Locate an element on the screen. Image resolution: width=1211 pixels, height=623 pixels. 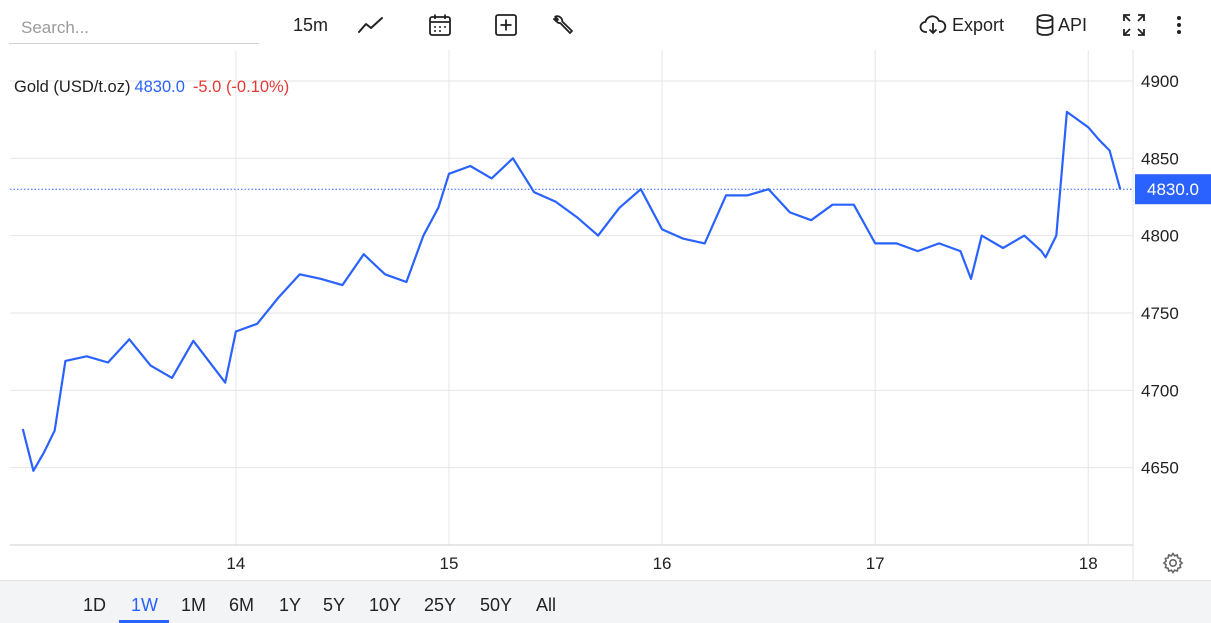
range-button-1y: 1Y is located at coordinates (290, 605).